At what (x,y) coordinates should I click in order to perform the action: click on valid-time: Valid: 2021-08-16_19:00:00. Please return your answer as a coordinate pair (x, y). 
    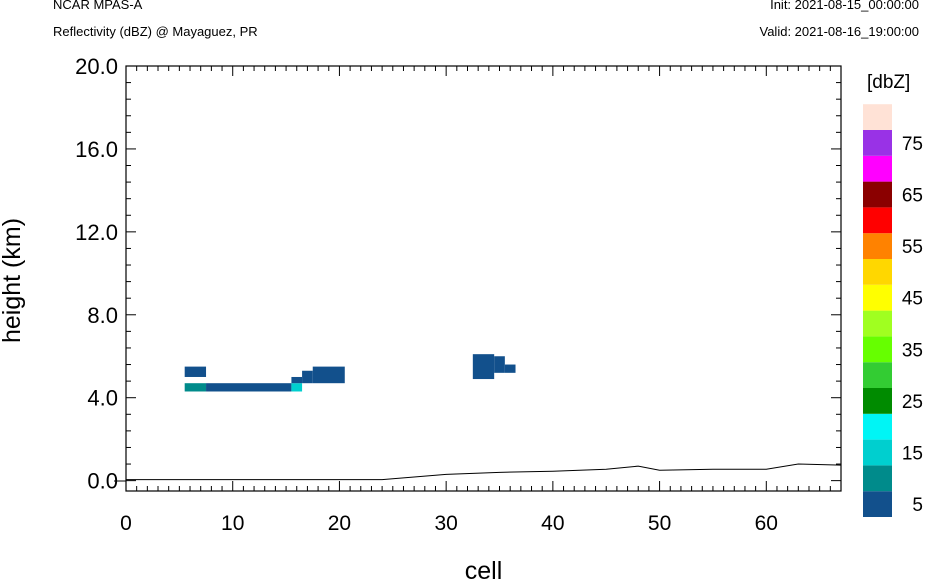
    Looking at the image, I should click on (839, 31).